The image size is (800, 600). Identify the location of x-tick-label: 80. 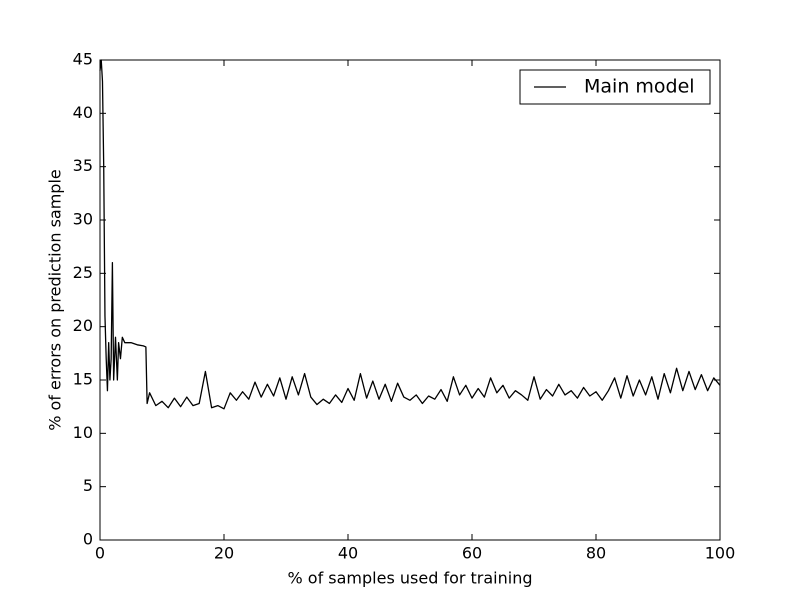
(596, 553).